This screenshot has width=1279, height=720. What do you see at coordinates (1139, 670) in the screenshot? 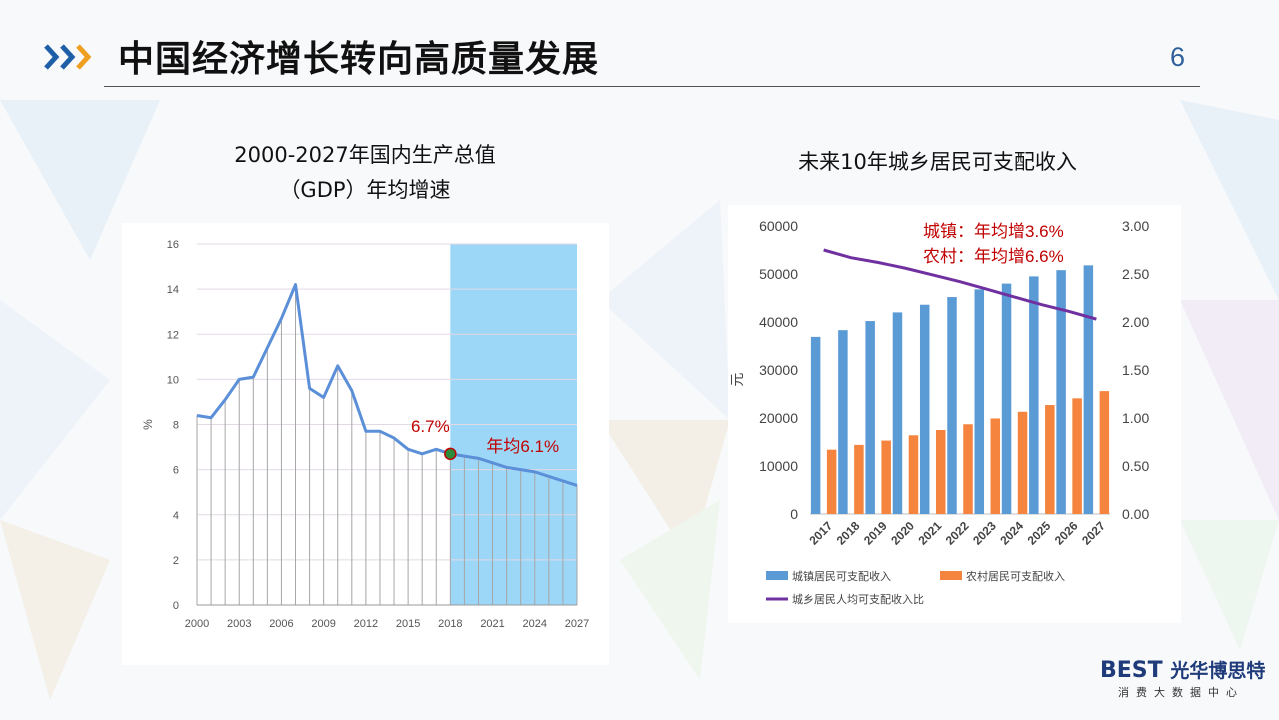
I see `logo-text: EST` at bounding box center [1139, 670].